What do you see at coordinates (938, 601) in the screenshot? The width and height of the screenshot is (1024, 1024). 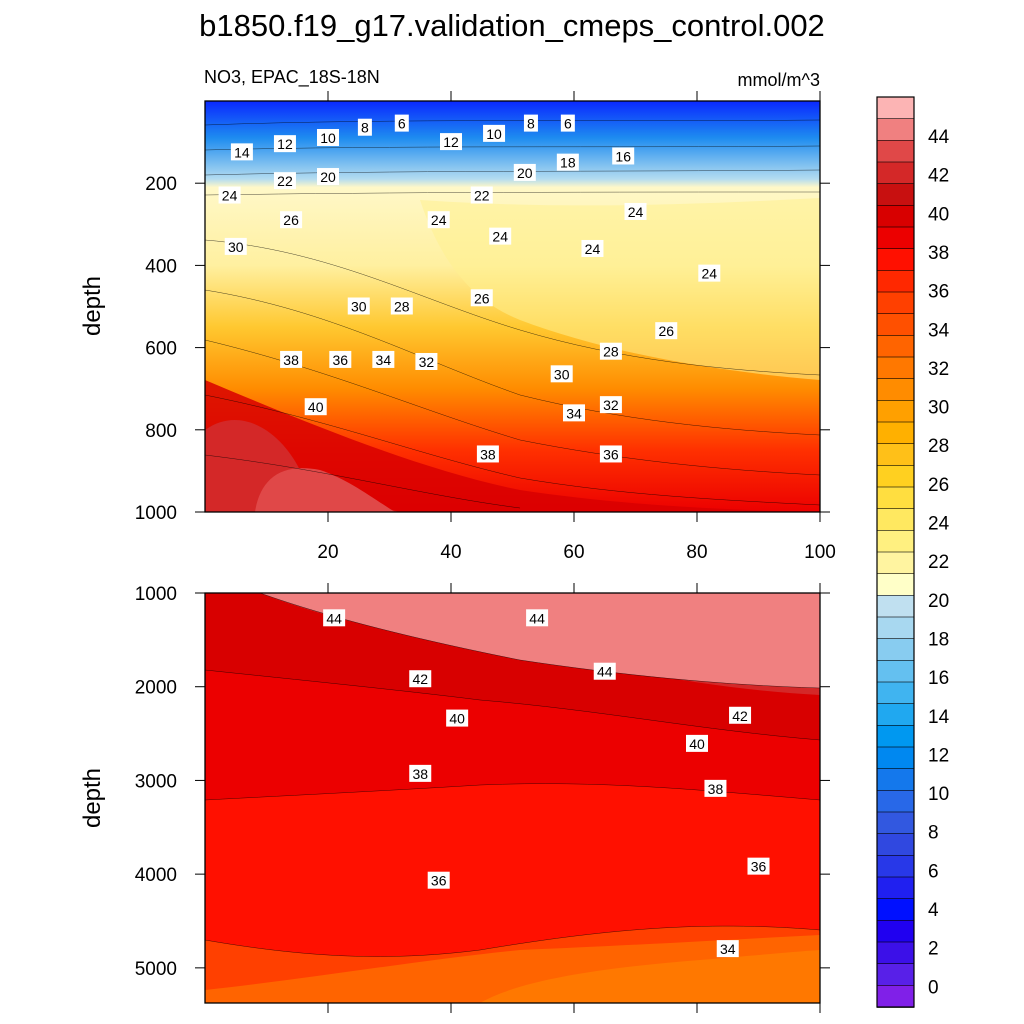 I see `colorbar-label: 20` at bounding box center [938, 601].